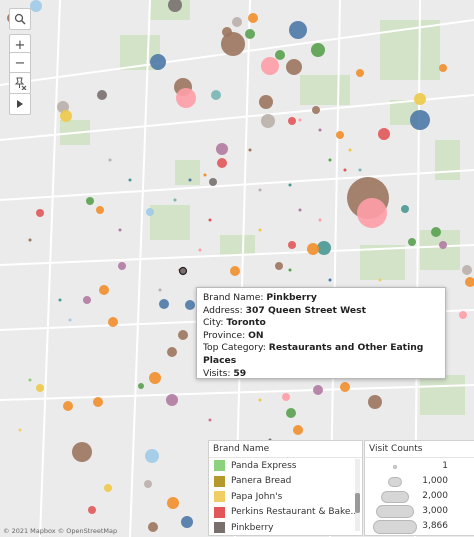 The height and width of the screenshot is (537, 474). What do you see at coordinates (285, 513) in the screenshot?
I see `legend-item: Perkins Restaurant & Bake..` at bounding box center [285, 513].